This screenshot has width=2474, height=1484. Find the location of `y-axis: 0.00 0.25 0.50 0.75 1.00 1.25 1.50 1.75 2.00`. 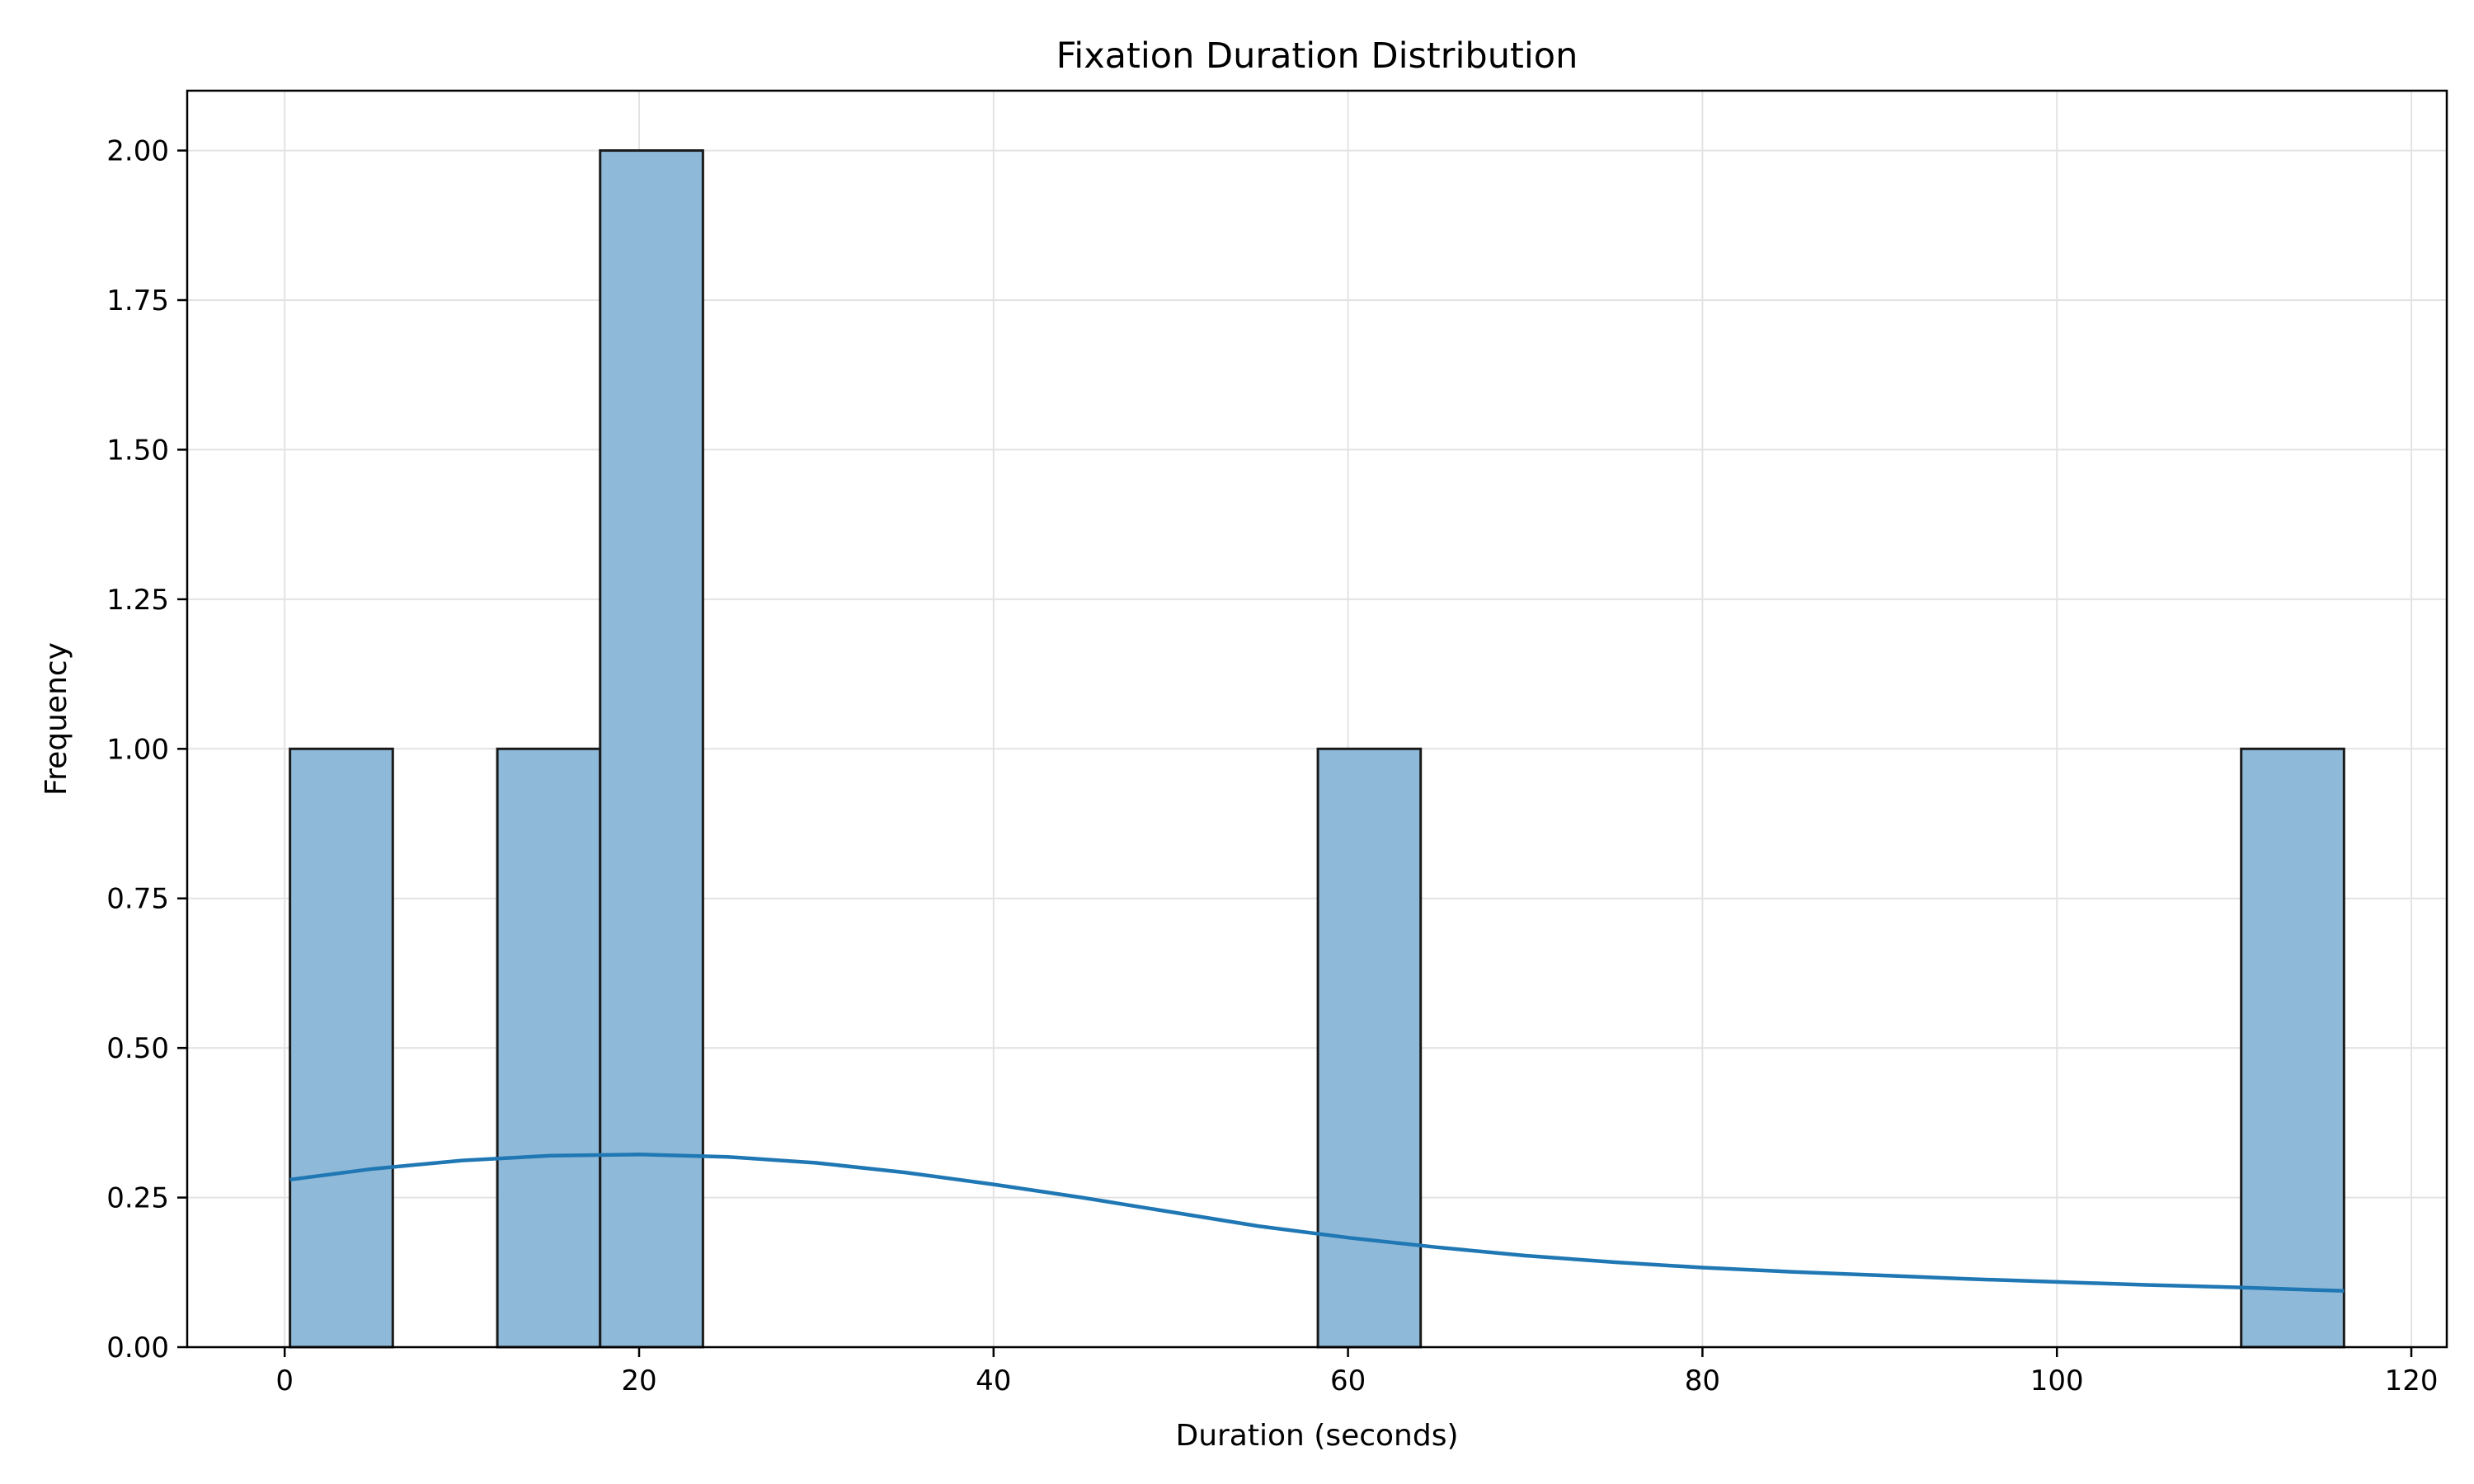

y-axis: 0.00 0.25 0.50 0.75 1.00 1.25 1.50 1.75 2.00 is located at coordinates (146, 749).